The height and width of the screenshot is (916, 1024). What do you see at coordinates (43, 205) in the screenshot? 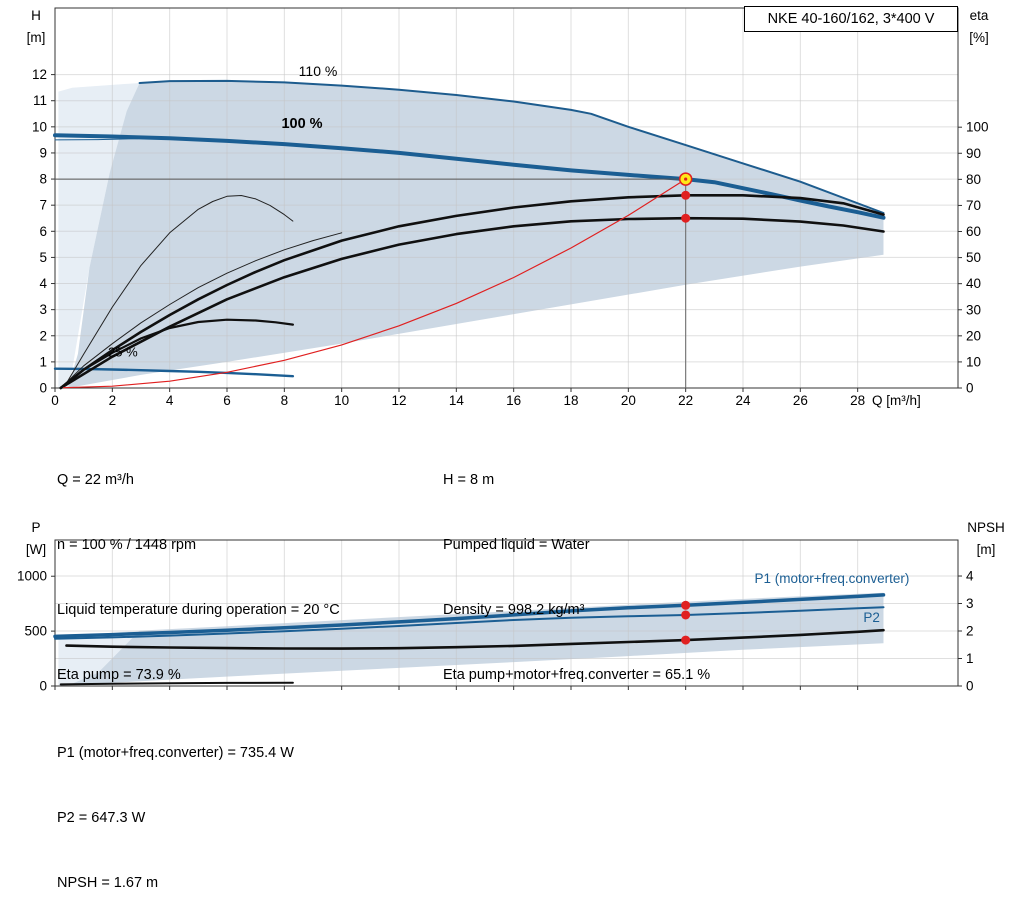
I see `y-tick-label: 7` at bounding box center [43, 205].